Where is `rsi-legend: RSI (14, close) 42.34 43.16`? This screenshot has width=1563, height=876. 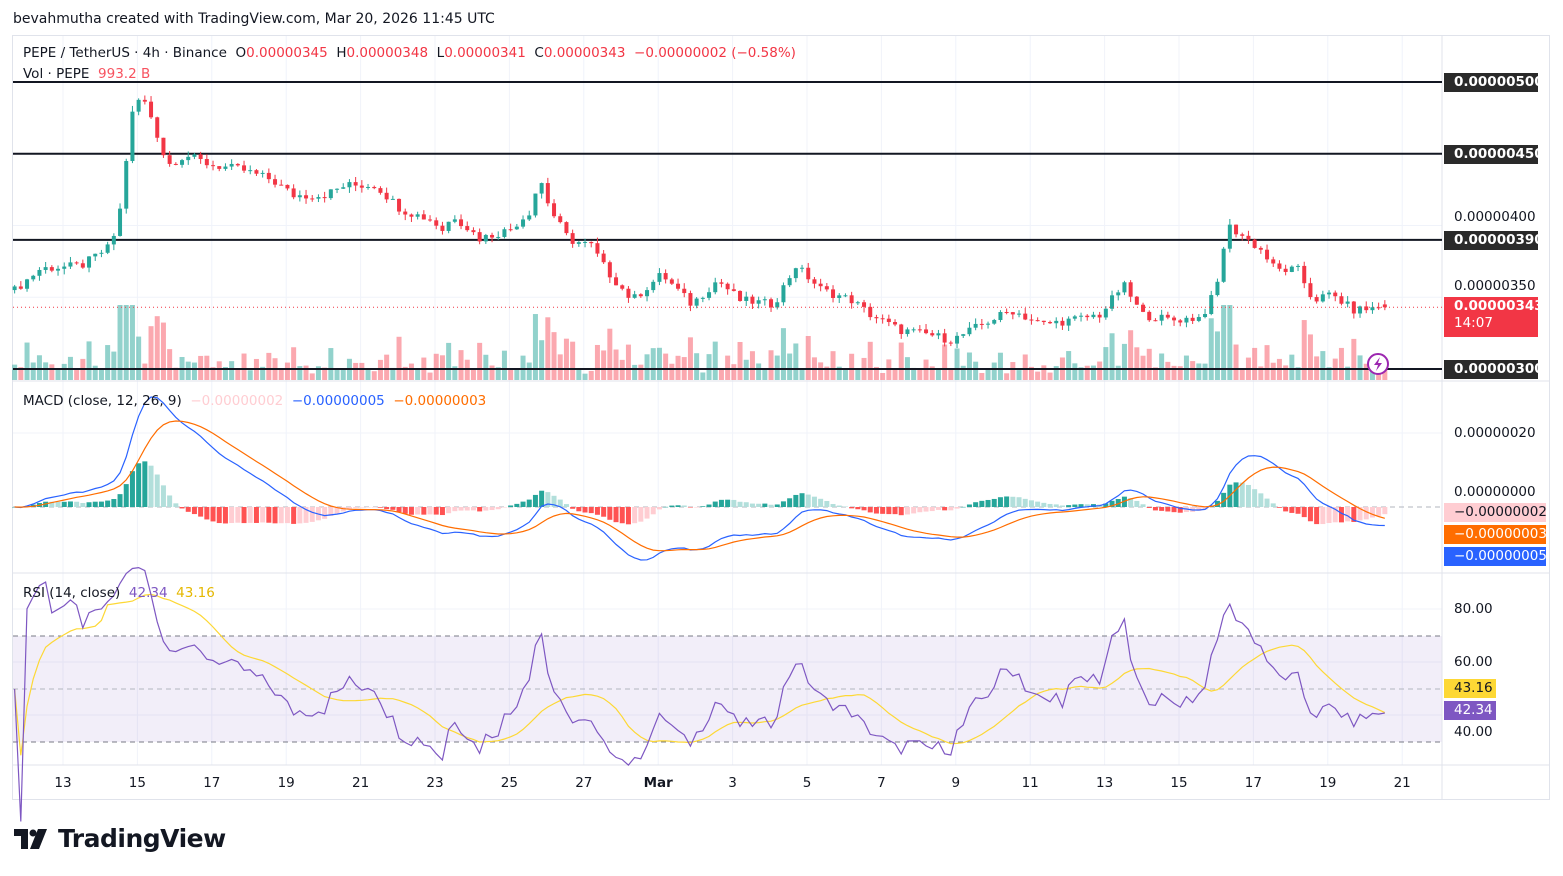
rsi-legend: RSI (14, close) 42.34 43.16 is located at coordinates (119, 593).